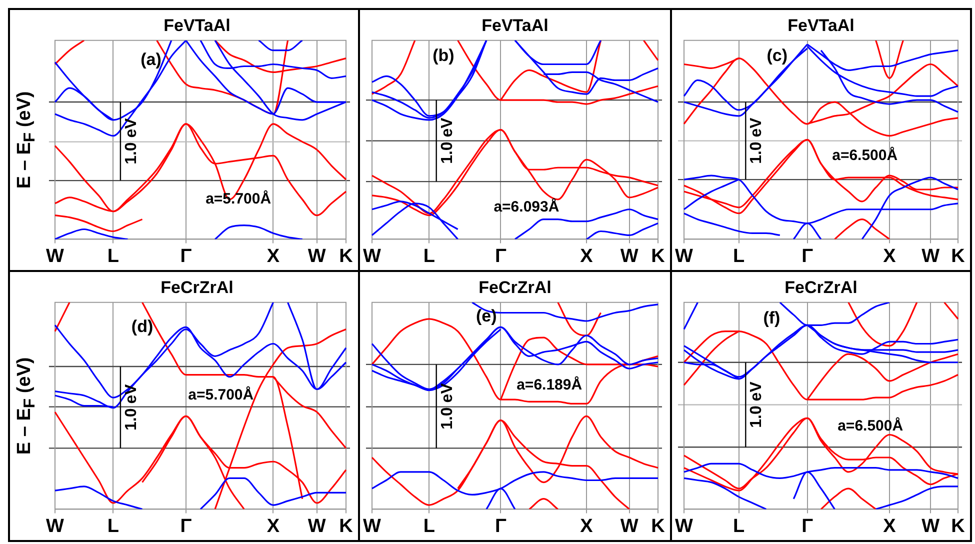 The image size is (975, 544). Describe the element at coordinates (549, 384) in the screenshot. I see `annotation: a=6.189Å` at that location.